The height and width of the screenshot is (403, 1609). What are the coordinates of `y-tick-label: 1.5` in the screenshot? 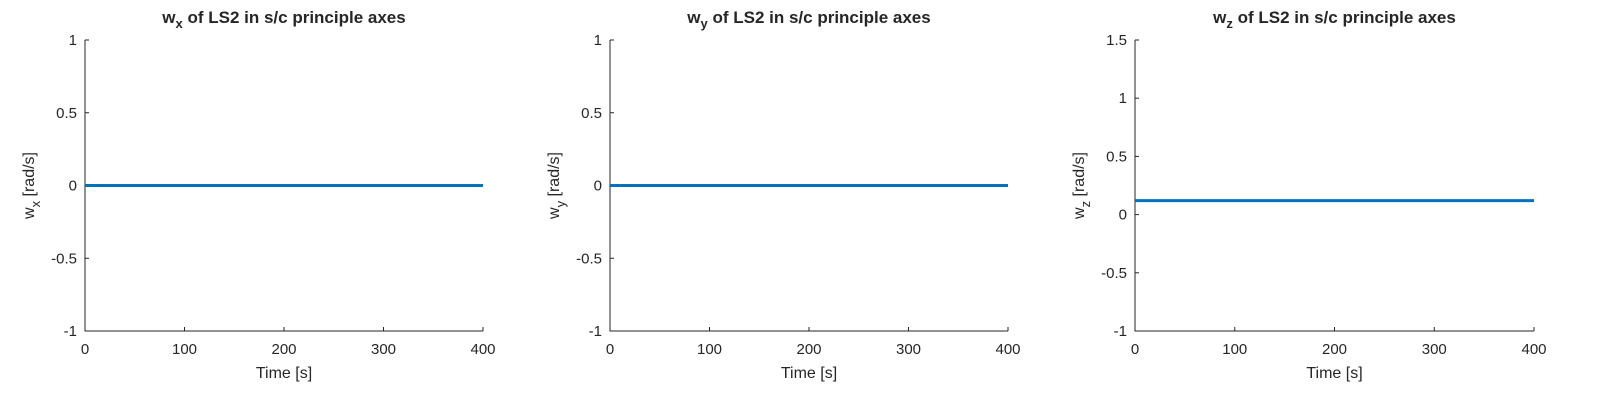 It's located at (1116, 40).